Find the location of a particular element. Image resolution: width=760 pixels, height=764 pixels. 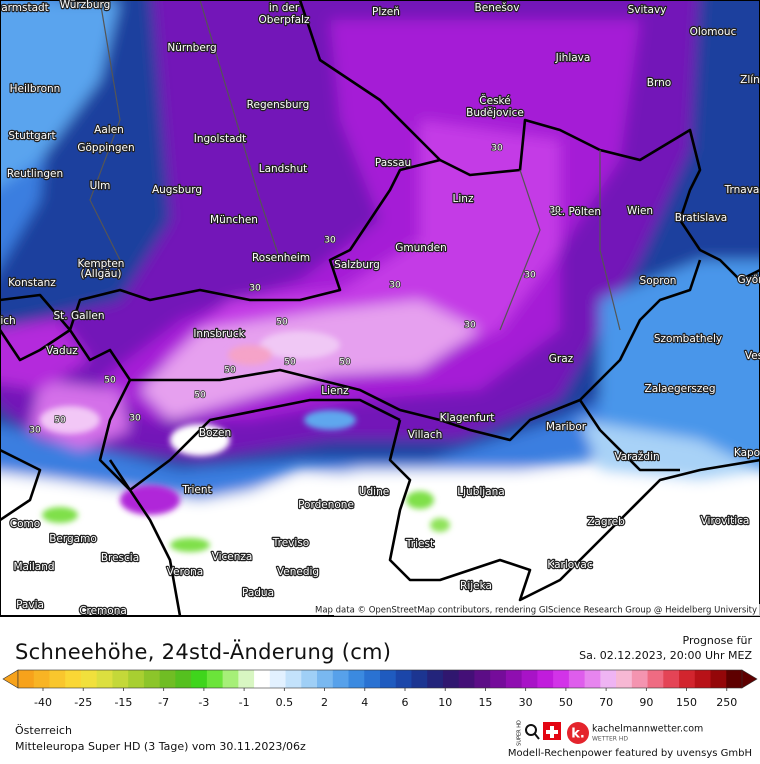

place-label: Svitavy is located at coordinates (647, 10).